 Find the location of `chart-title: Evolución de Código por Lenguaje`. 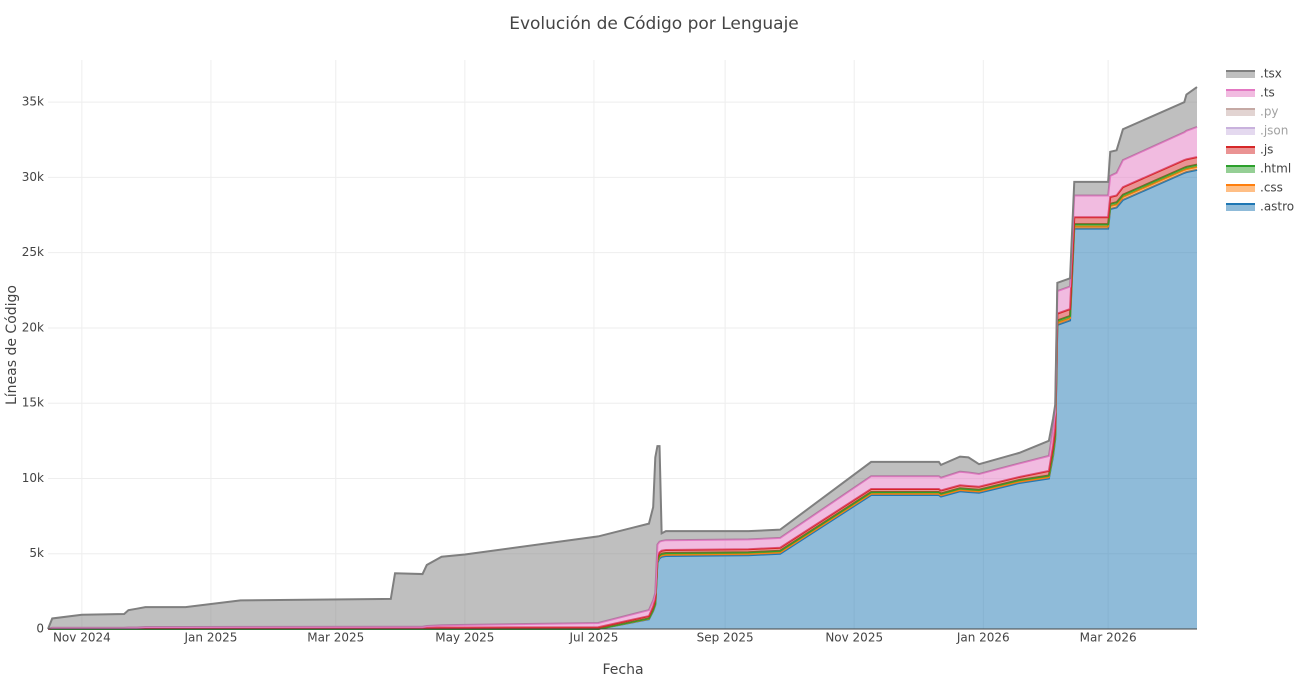

chart-title: Evolución de Código por Lenguaje is located at coordinates (654, 24).